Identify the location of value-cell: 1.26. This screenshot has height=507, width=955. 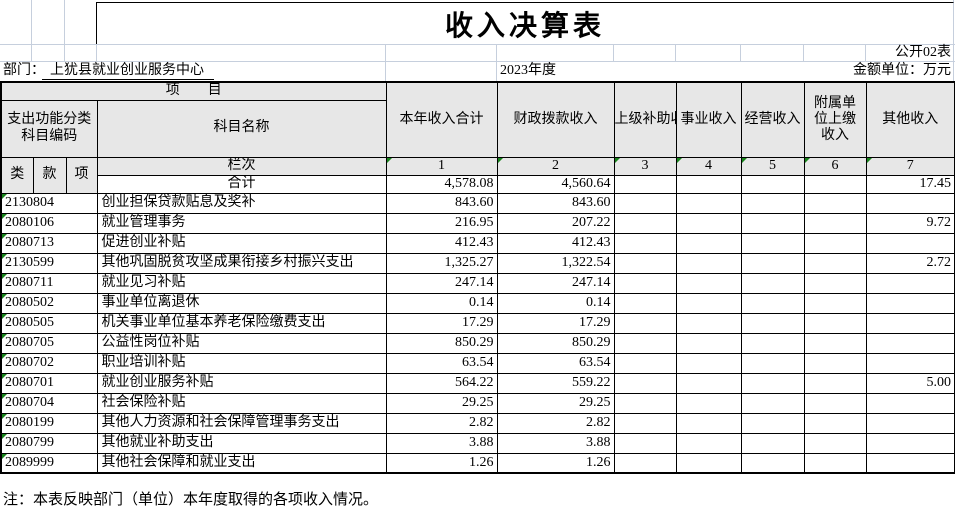
(555, 463).